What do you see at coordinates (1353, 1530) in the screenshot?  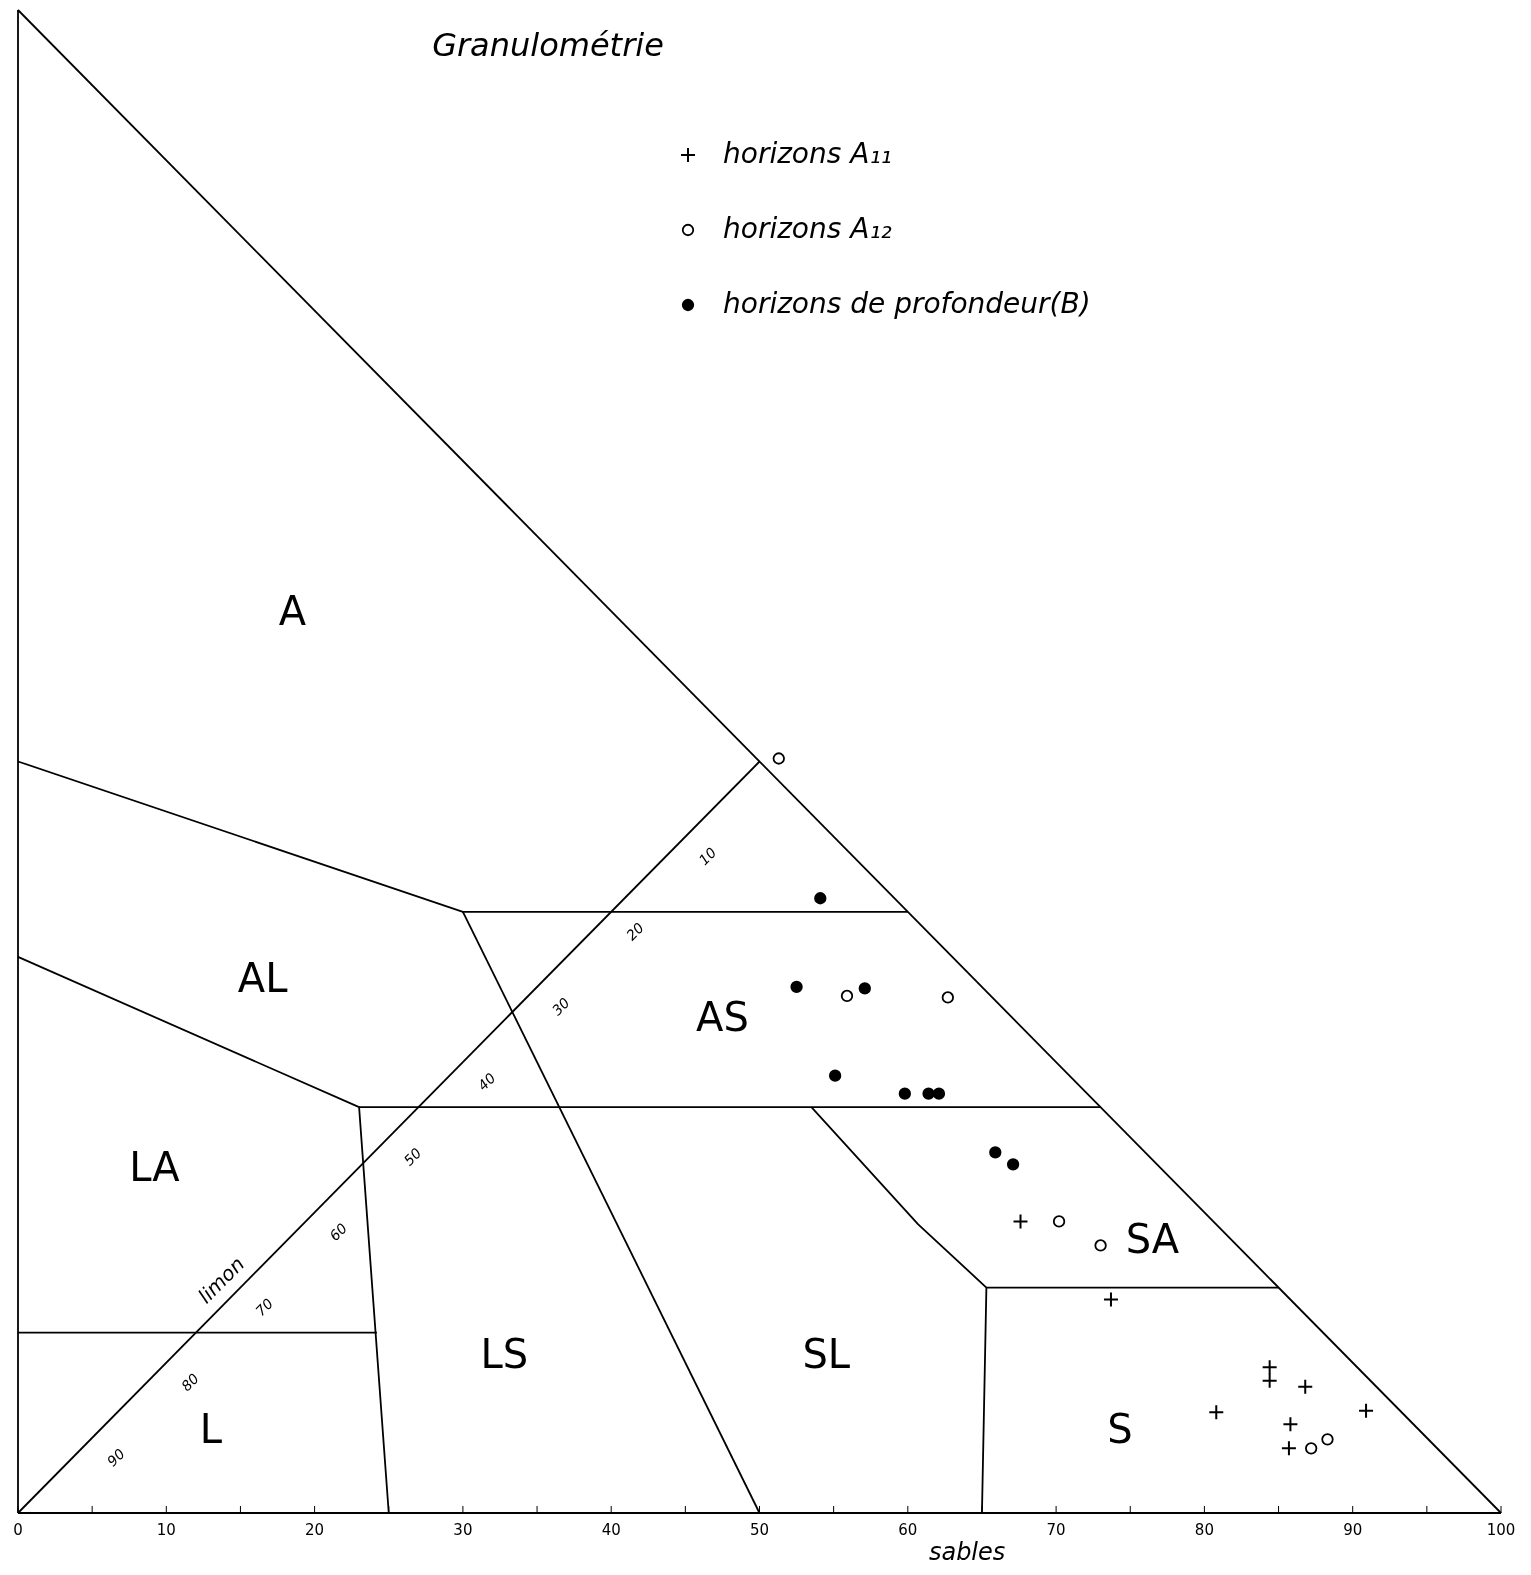 I see `x-tick-label: 90` at bounding box center [1353, 1530].